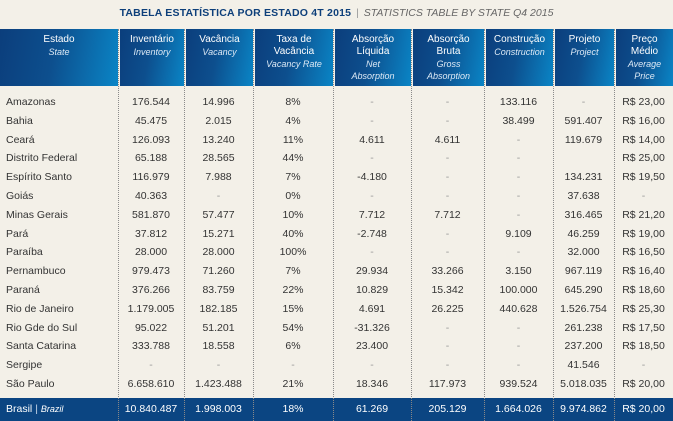 This screenshot has width=673, height=421. I want to click on state-name-cell: Santa Catarina, so click(41, 346).